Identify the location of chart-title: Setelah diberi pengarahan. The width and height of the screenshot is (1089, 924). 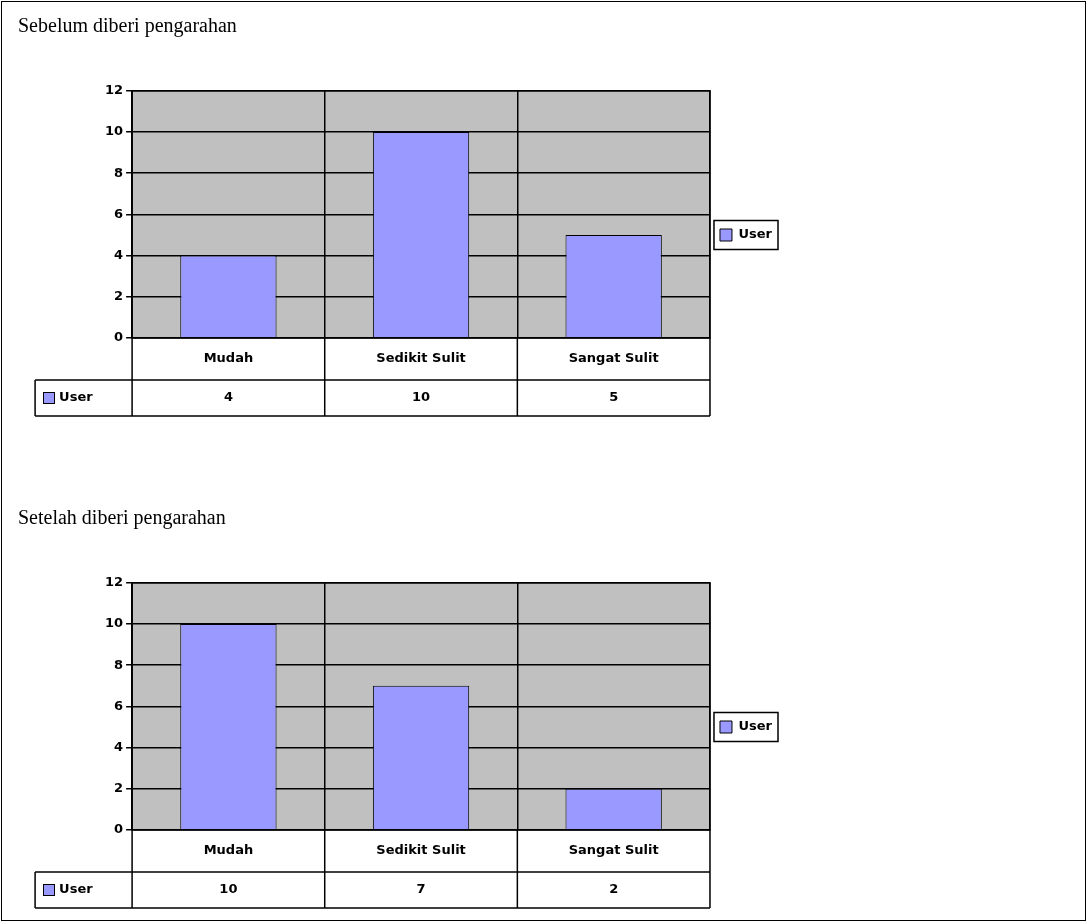
(122, 517).